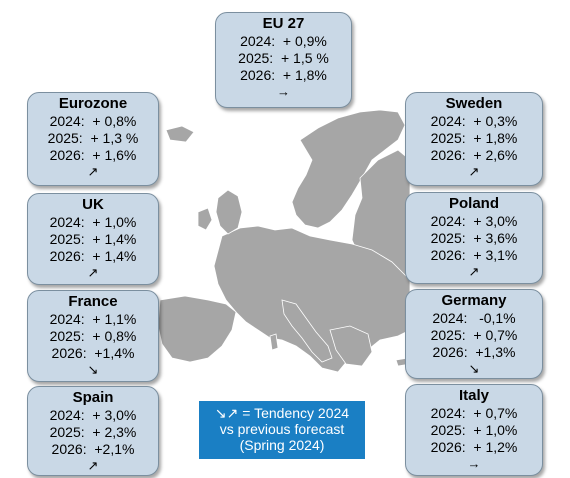  What do you see at coordinates (274, 342) in the screenshot?
I see `sardinia-shape` at bounding box center [274, 342].